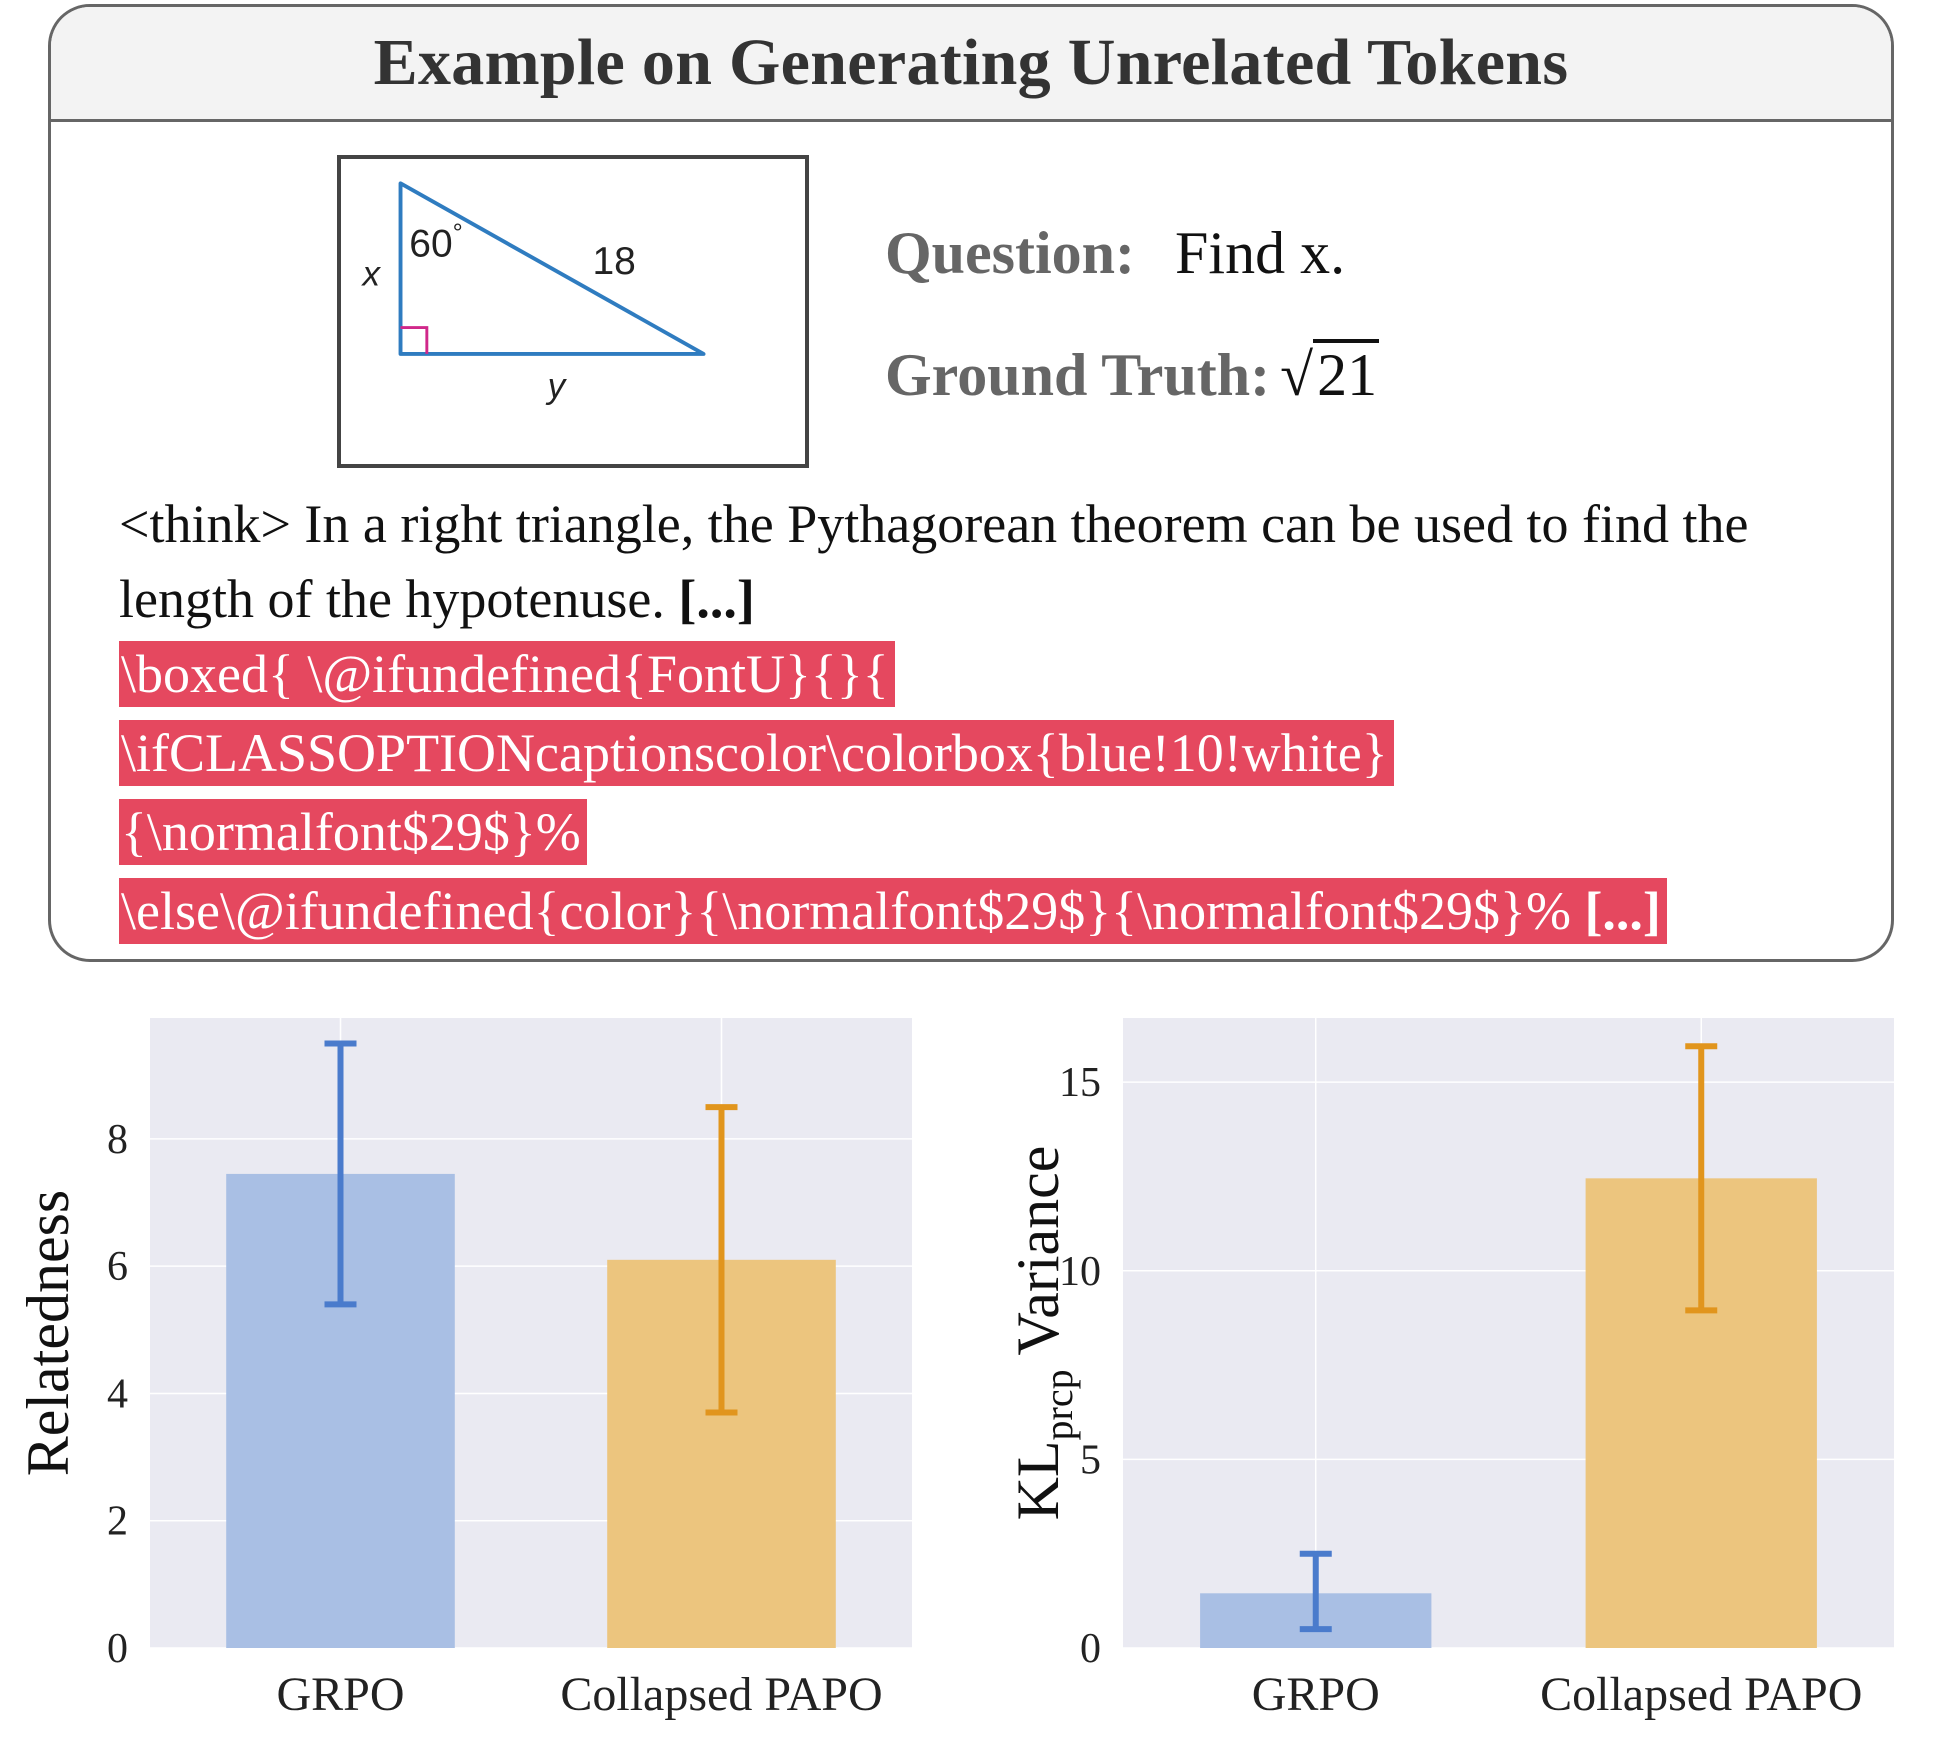 Image resolution: width=1935 pixels, height=1740 pixels. What do you see at coordinates (353, 832) in the screenshot?
I see `code-line: {\normalfont$29$}%` at bounding box center [353, 832].